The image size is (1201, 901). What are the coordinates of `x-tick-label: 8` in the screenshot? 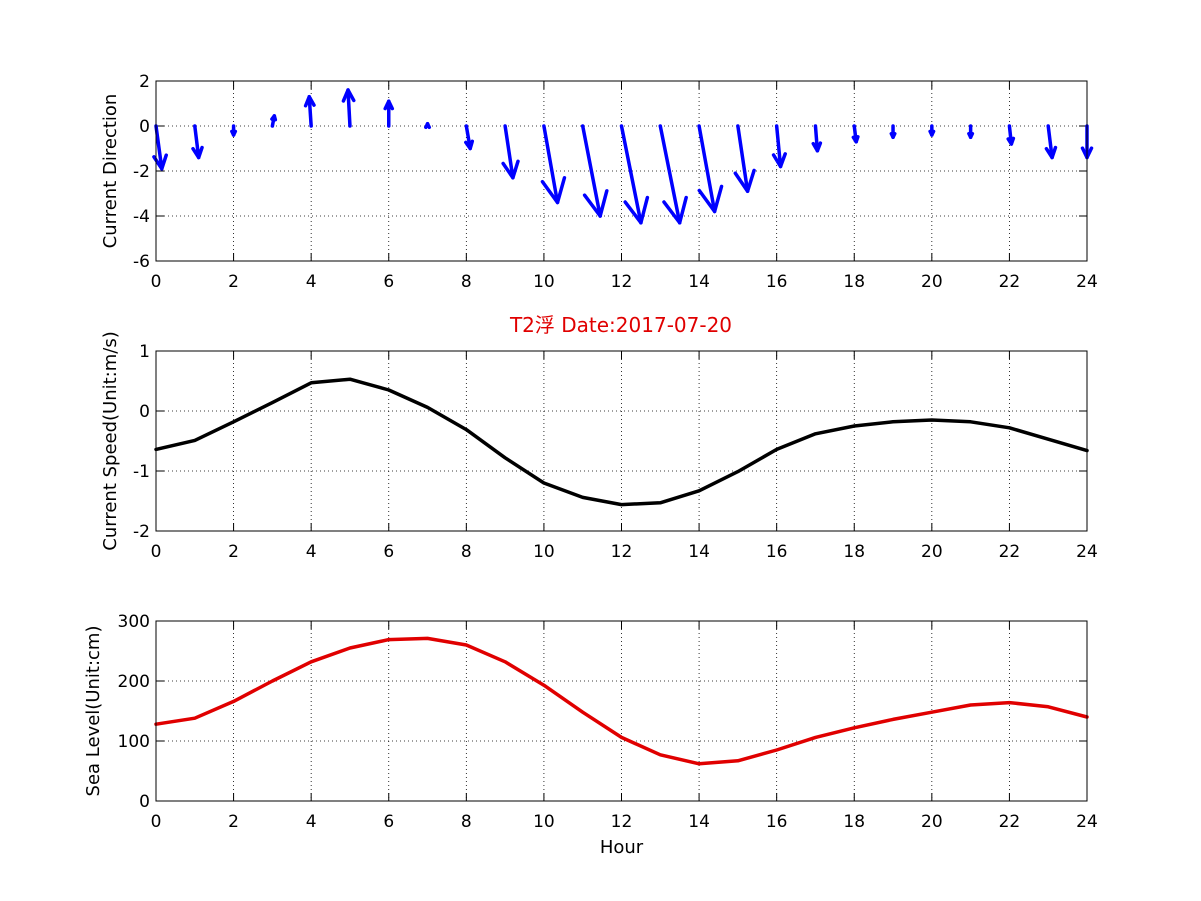 It's located at (466, 282).